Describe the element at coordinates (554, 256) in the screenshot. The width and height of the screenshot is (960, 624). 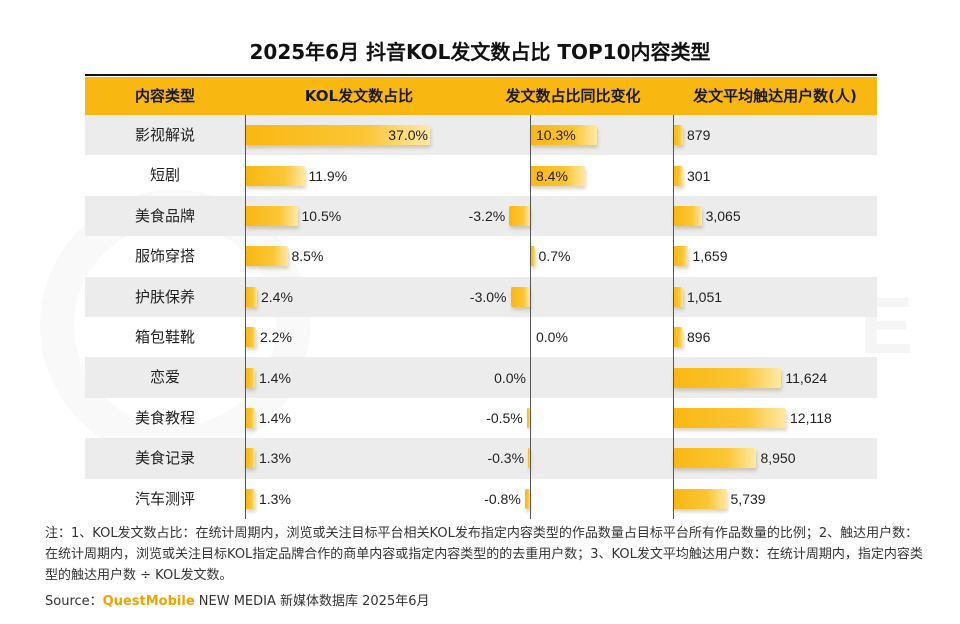
I see `yoy-value-label: 0.7%` at that location.